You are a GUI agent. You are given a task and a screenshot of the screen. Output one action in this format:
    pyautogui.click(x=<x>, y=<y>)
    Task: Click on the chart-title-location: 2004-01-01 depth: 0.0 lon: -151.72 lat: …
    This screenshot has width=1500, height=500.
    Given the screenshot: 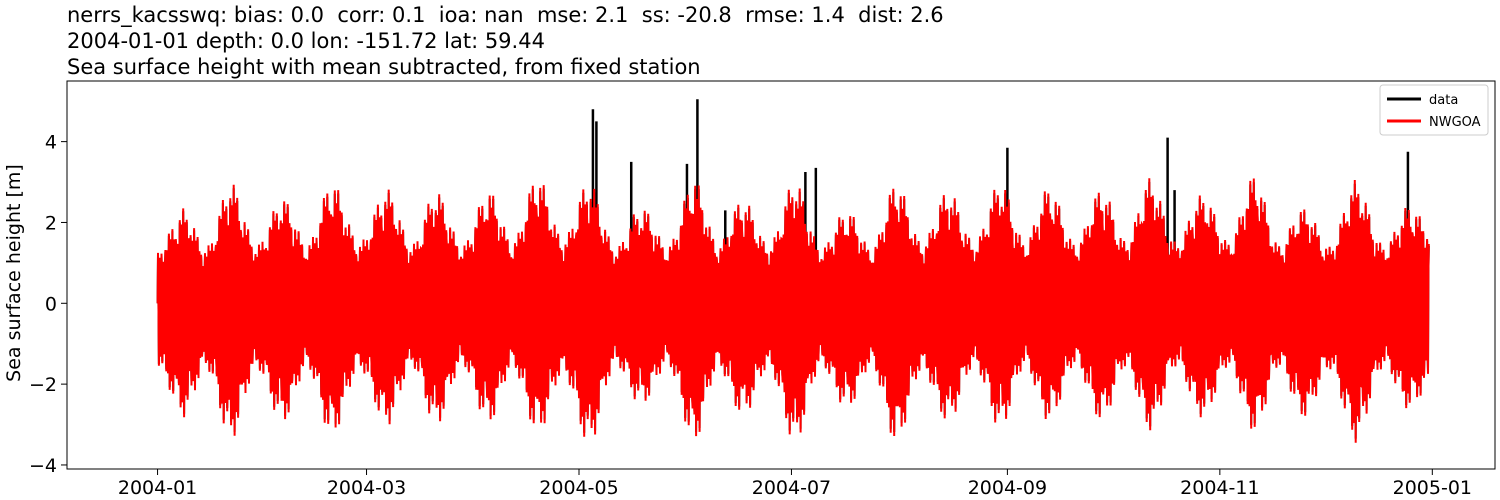 What is the action you would take?
    pyautogui.click(x=306, y=41)
    